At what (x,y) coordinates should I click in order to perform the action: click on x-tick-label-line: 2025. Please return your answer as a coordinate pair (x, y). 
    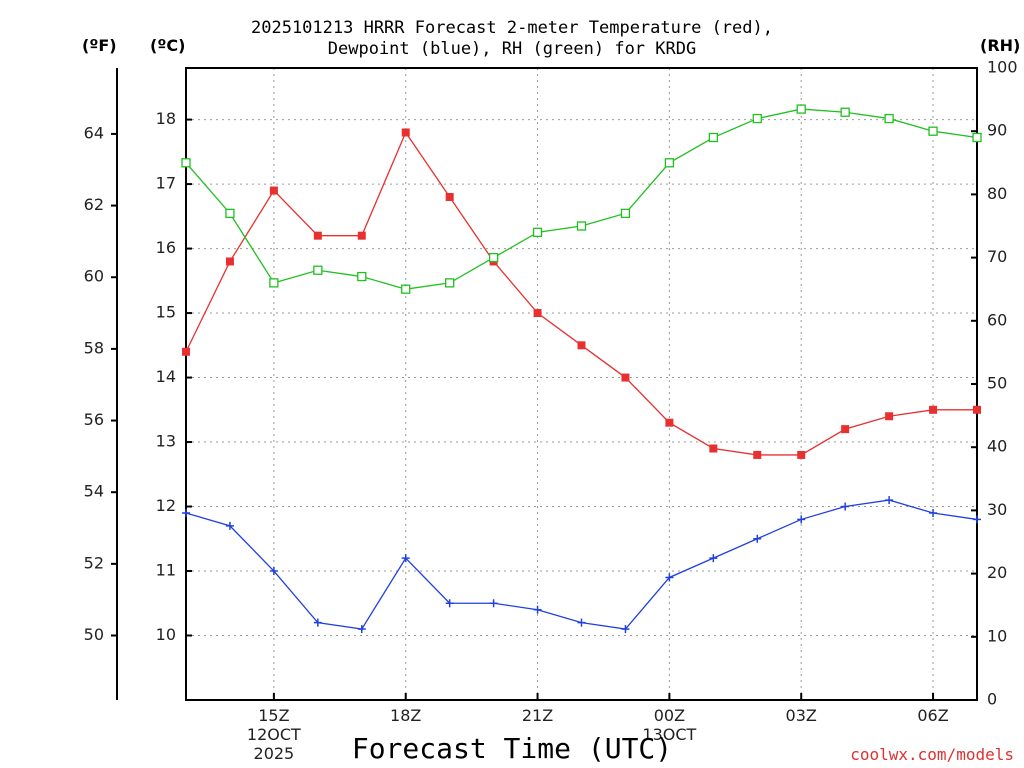
    Looking at the image, I should click on (274, 753).